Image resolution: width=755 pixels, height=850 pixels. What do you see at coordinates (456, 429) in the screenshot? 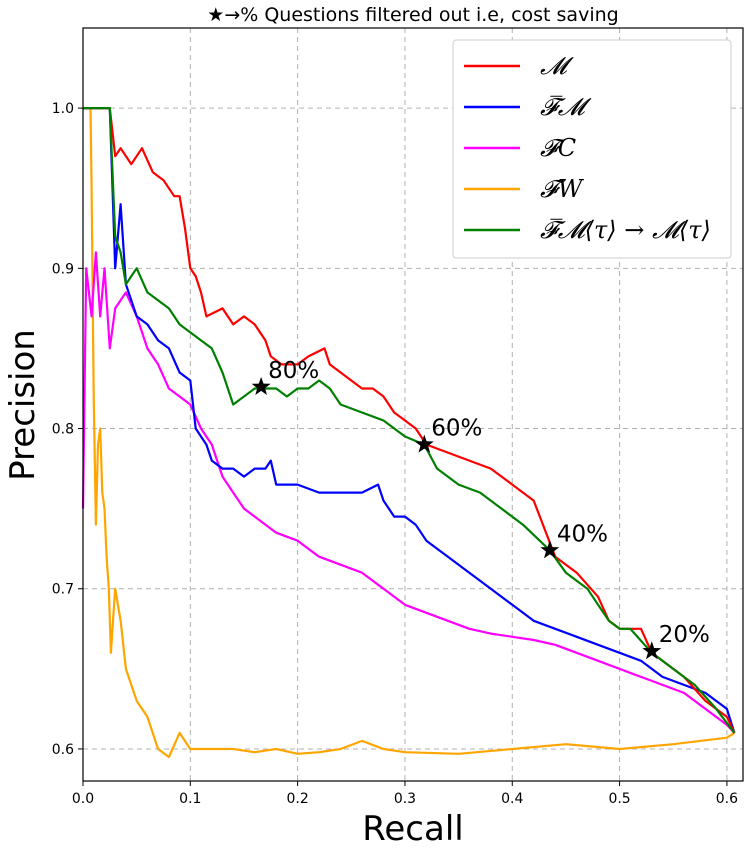
I see `star-annotation-label: 60%` at bounding box center [456, 429].